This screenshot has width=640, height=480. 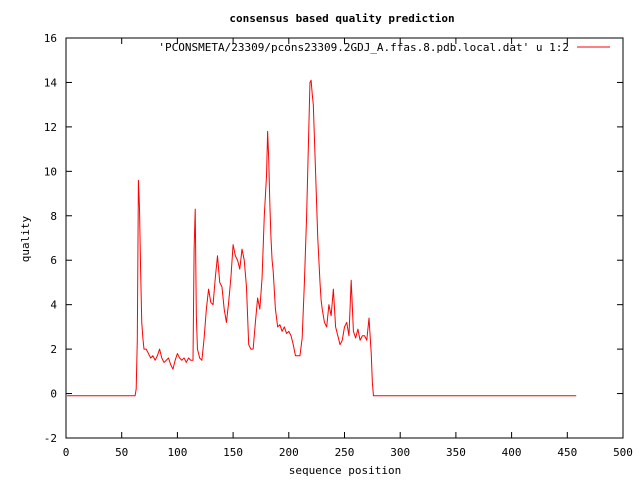 I want to click on x-tick-label: 250, so click(x=345, y=452).